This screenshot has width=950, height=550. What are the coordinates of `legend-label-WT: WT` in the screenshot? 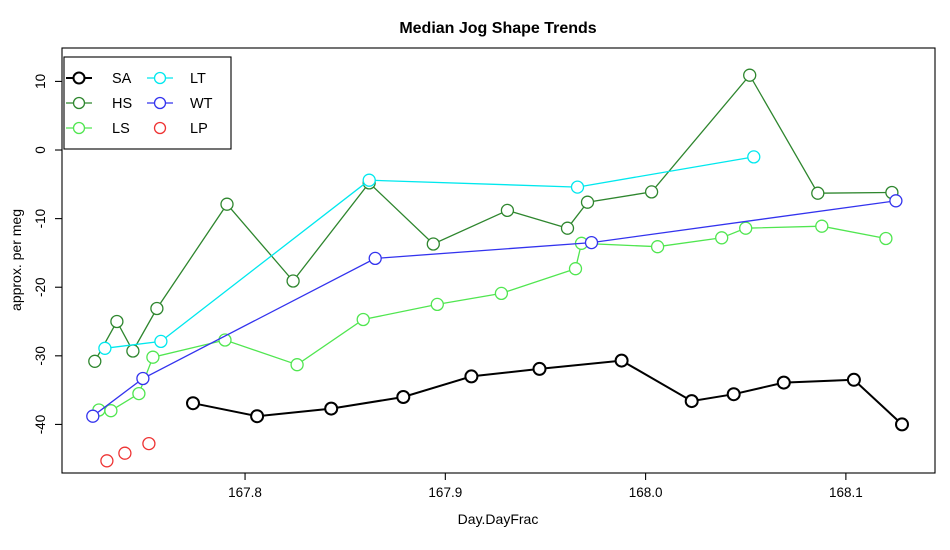 It's located at (201, 104).